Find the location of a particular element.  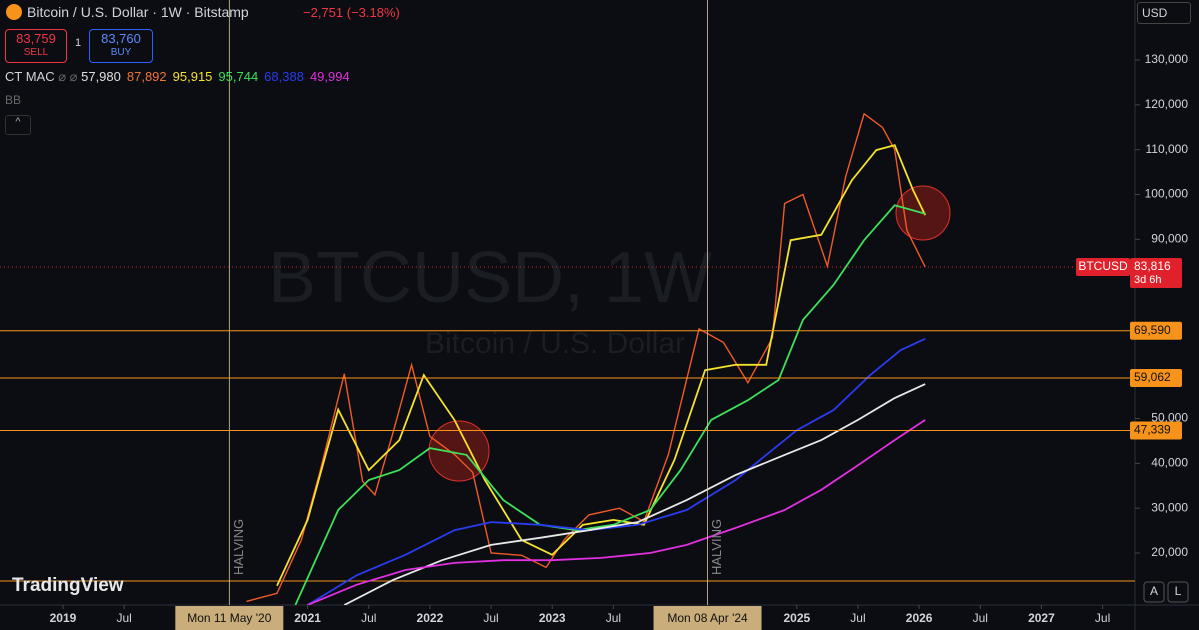

countdown-label: 3d 6h is located at coordinates (1148, 280).